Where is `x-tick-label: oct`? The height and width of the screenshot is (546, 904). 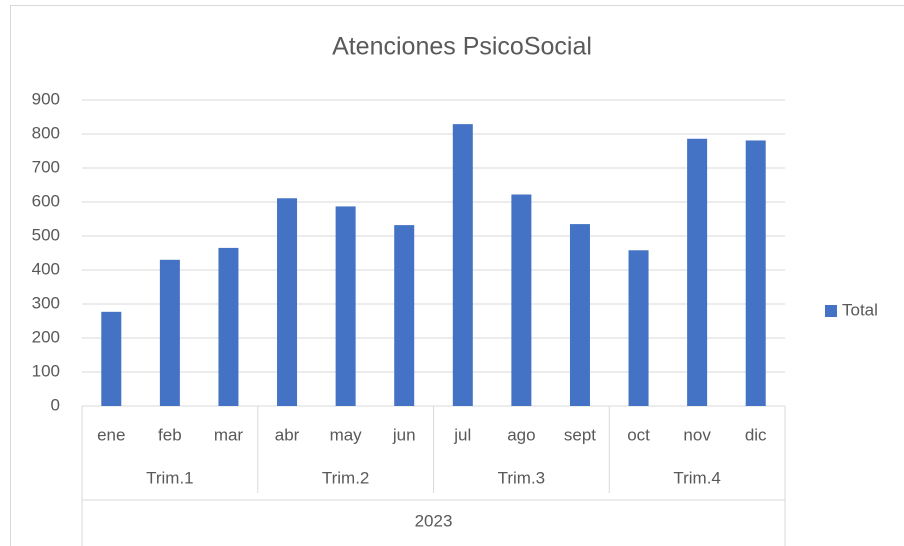 x-tick-label: oct is located at coordinates (638, 434).